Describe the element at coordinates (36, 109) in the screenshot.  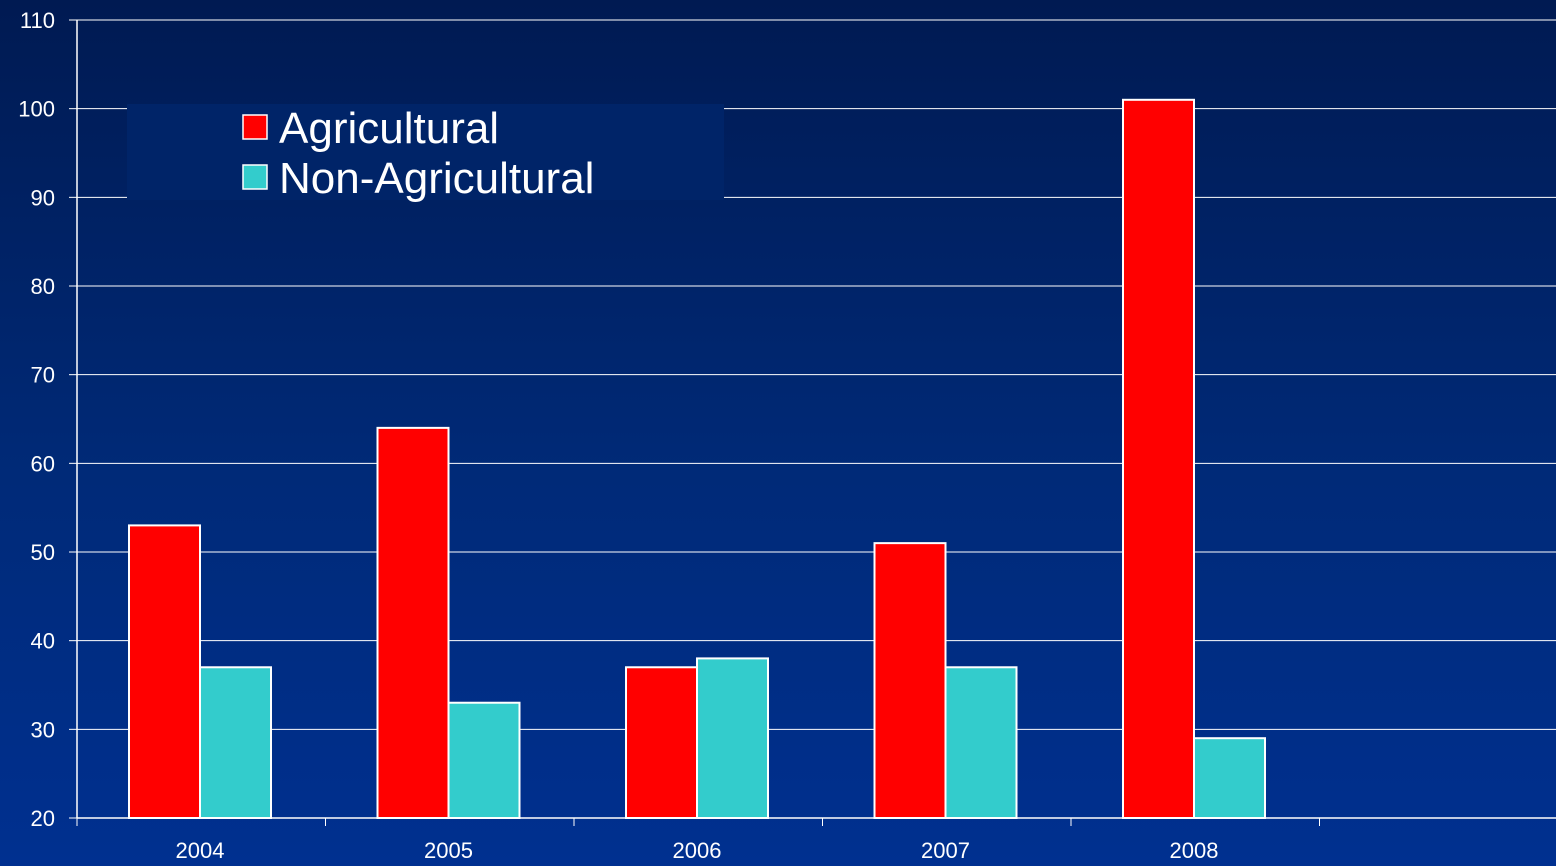
I see `y-tick-label: 100` at that location.